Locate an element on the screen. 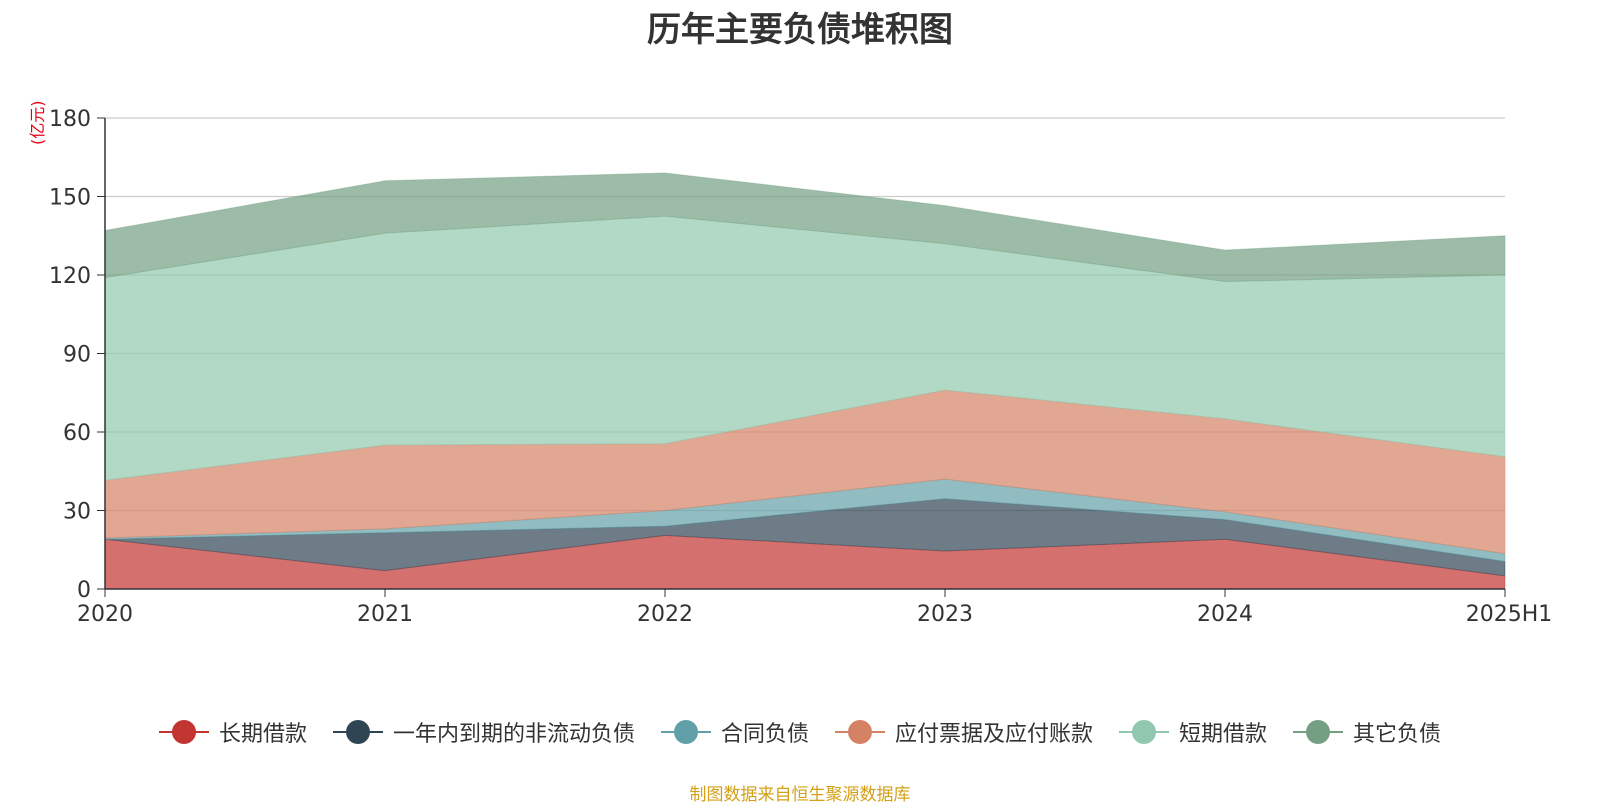 This screenshot has height=805, width=1600. y-tick-label: 150 is located at coordinates (70, 198).